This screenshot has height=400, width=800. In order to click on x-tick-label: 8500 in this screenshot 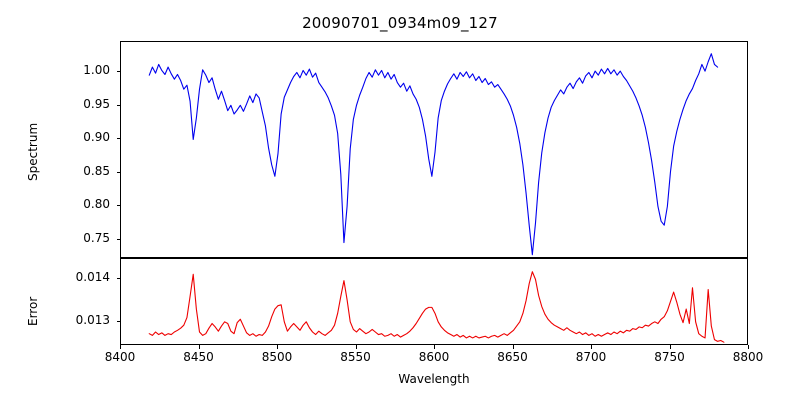, I will do `click(277, 357)`.